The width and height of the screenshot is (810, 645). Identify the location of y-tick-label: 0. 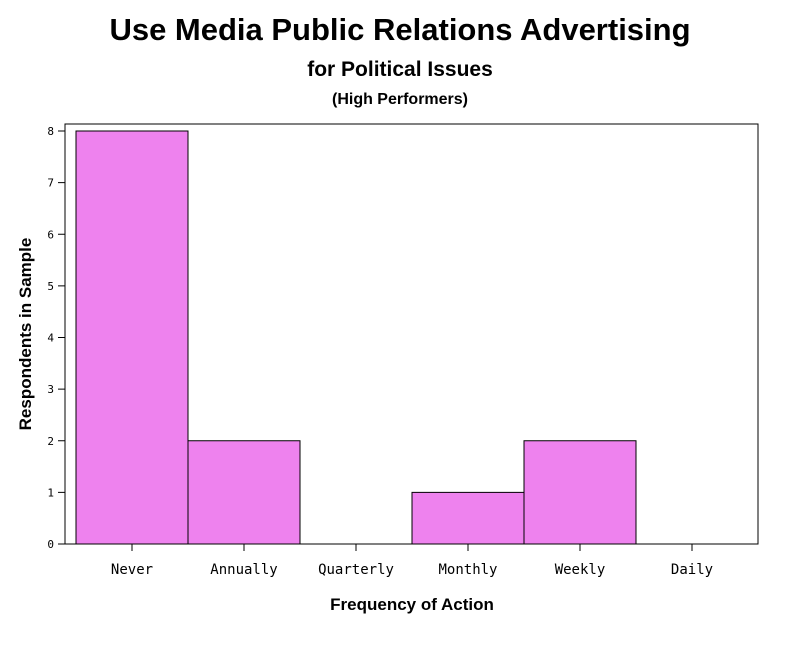
(50, 544).